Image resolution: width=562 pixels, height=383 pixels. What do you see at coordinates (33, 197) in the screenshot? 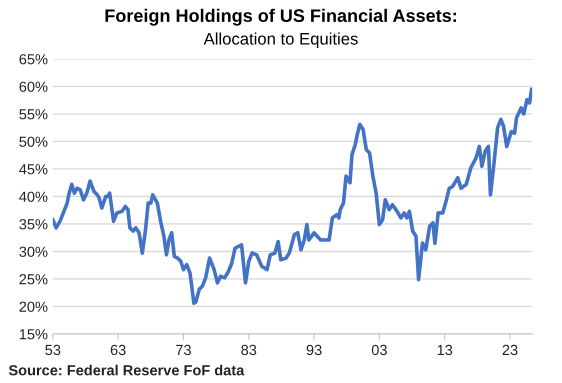
I see `y-tick-label: 40%` at bounding box center [33, 197].